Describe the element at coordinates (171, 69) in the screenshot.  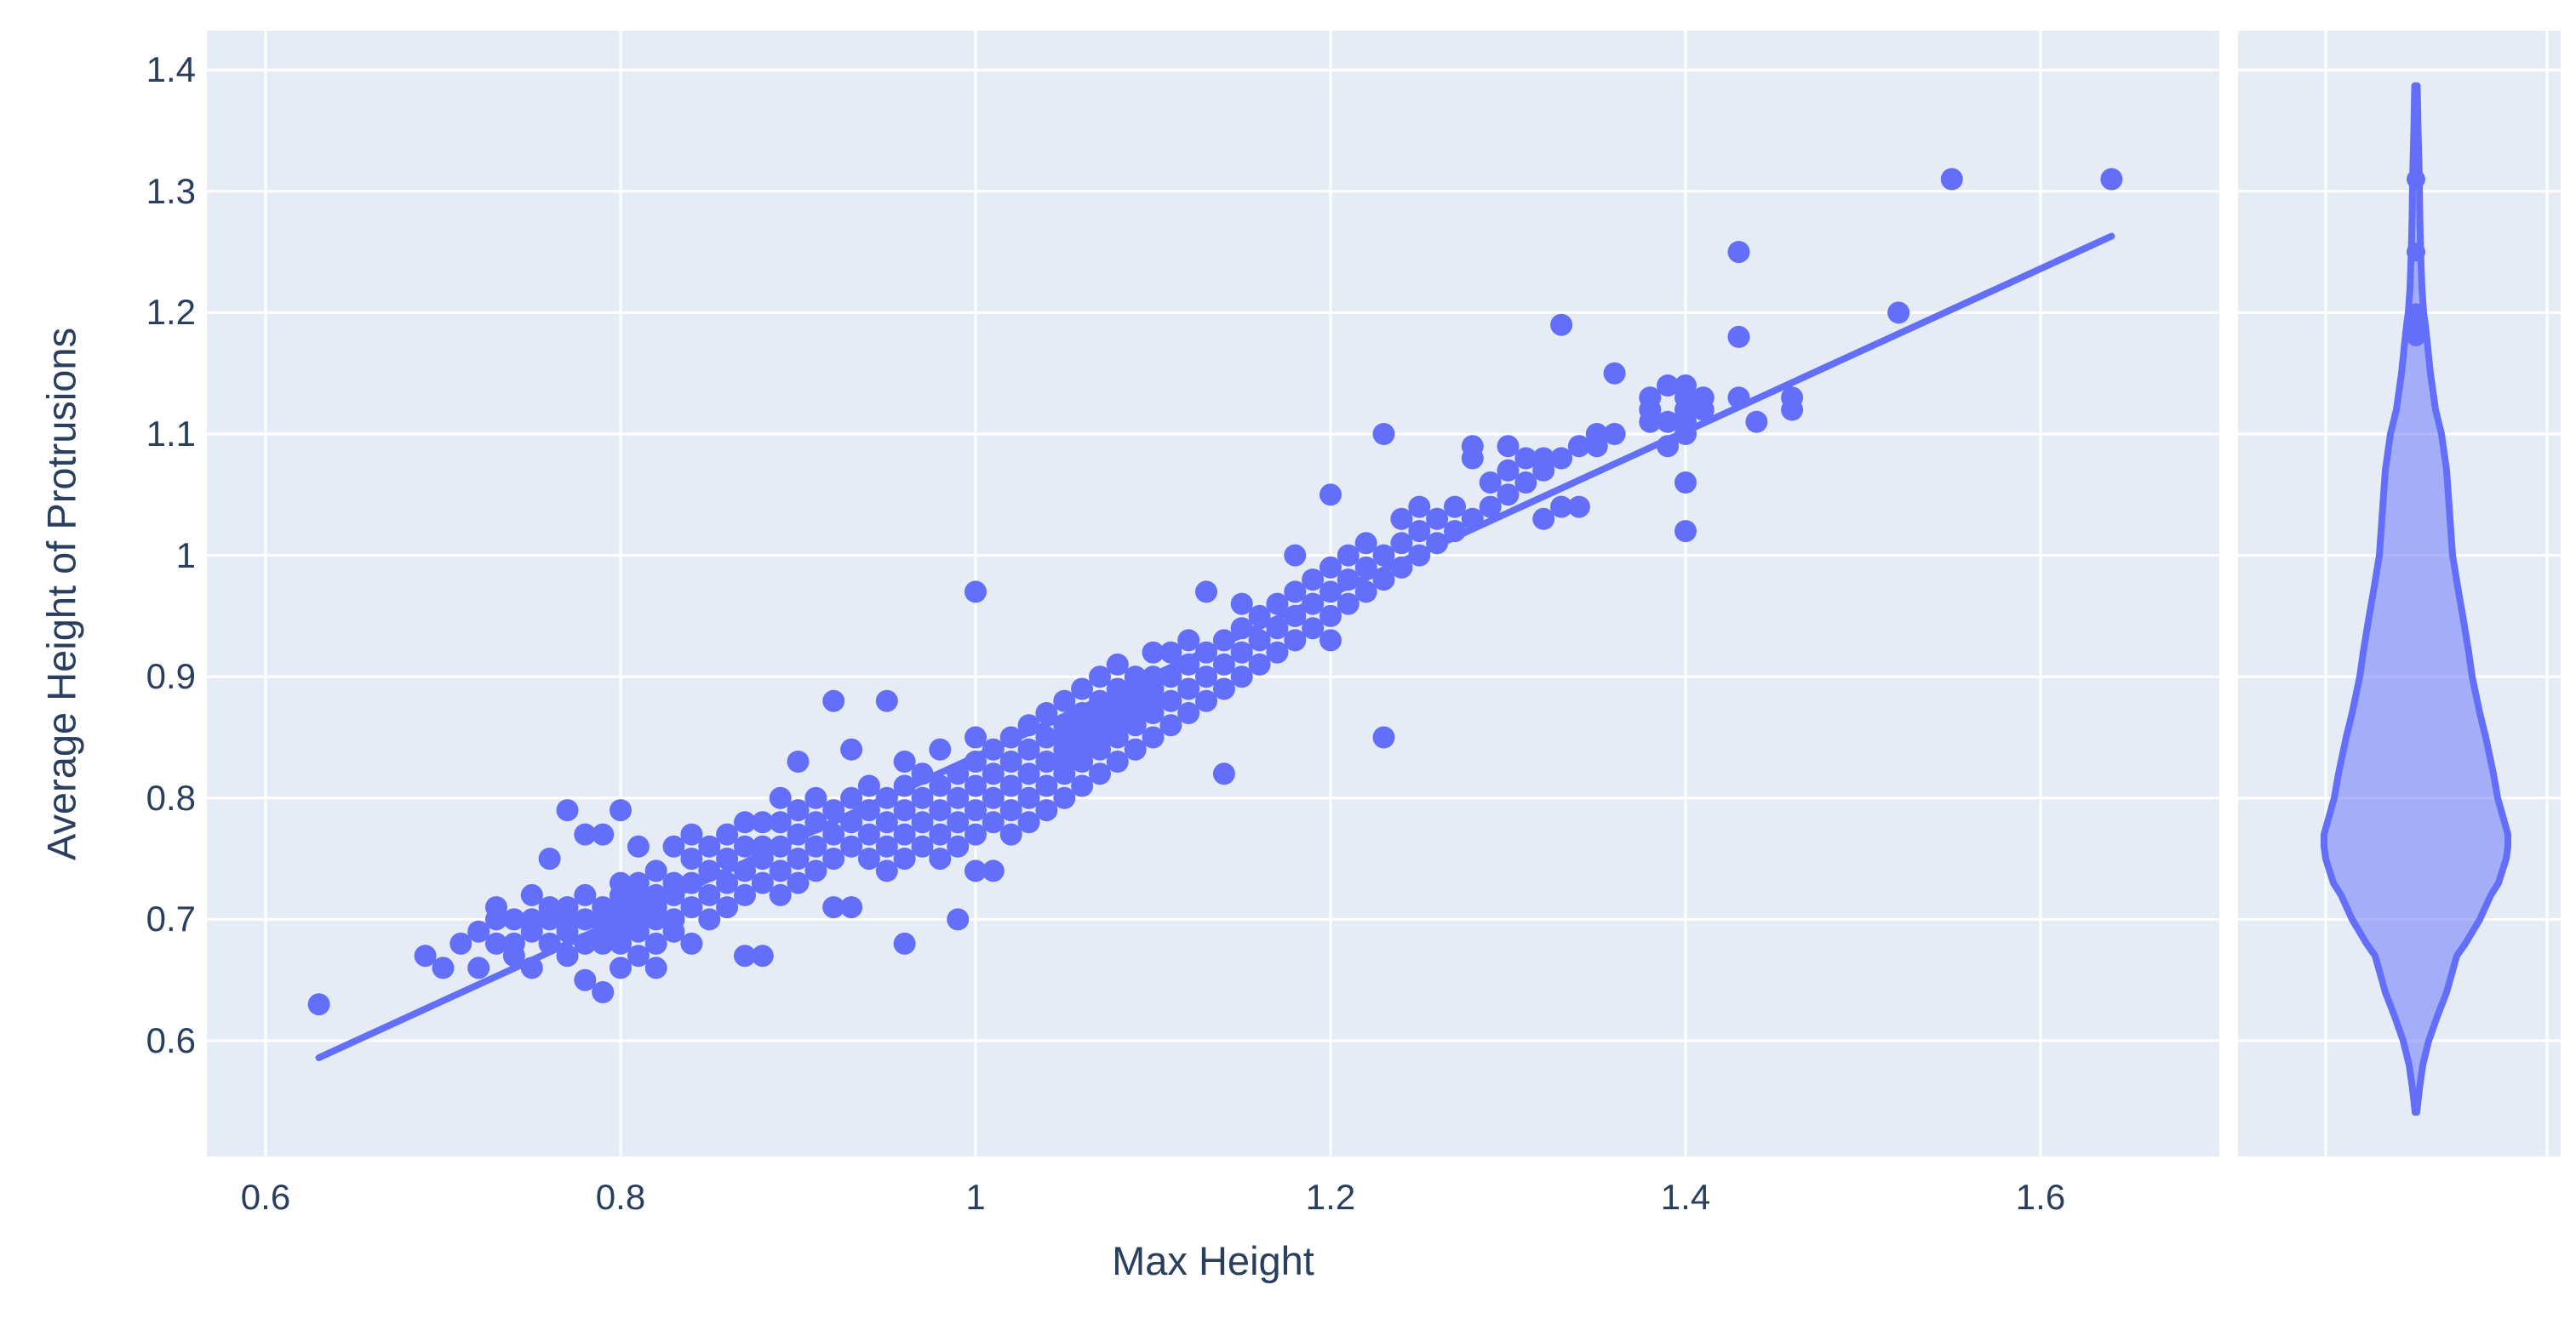
I see `y-tick-label: 1.4` at that location.